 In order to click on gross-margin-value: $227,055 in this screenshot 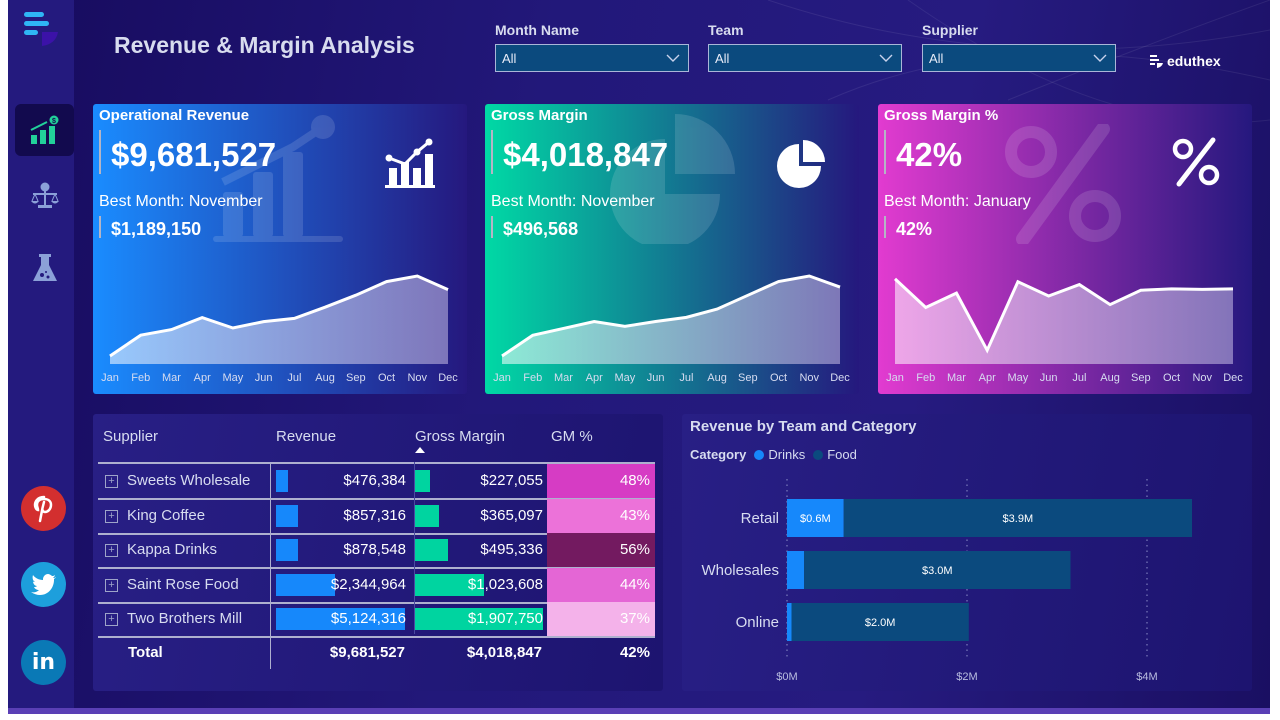, I will do `click(511, 480)`.